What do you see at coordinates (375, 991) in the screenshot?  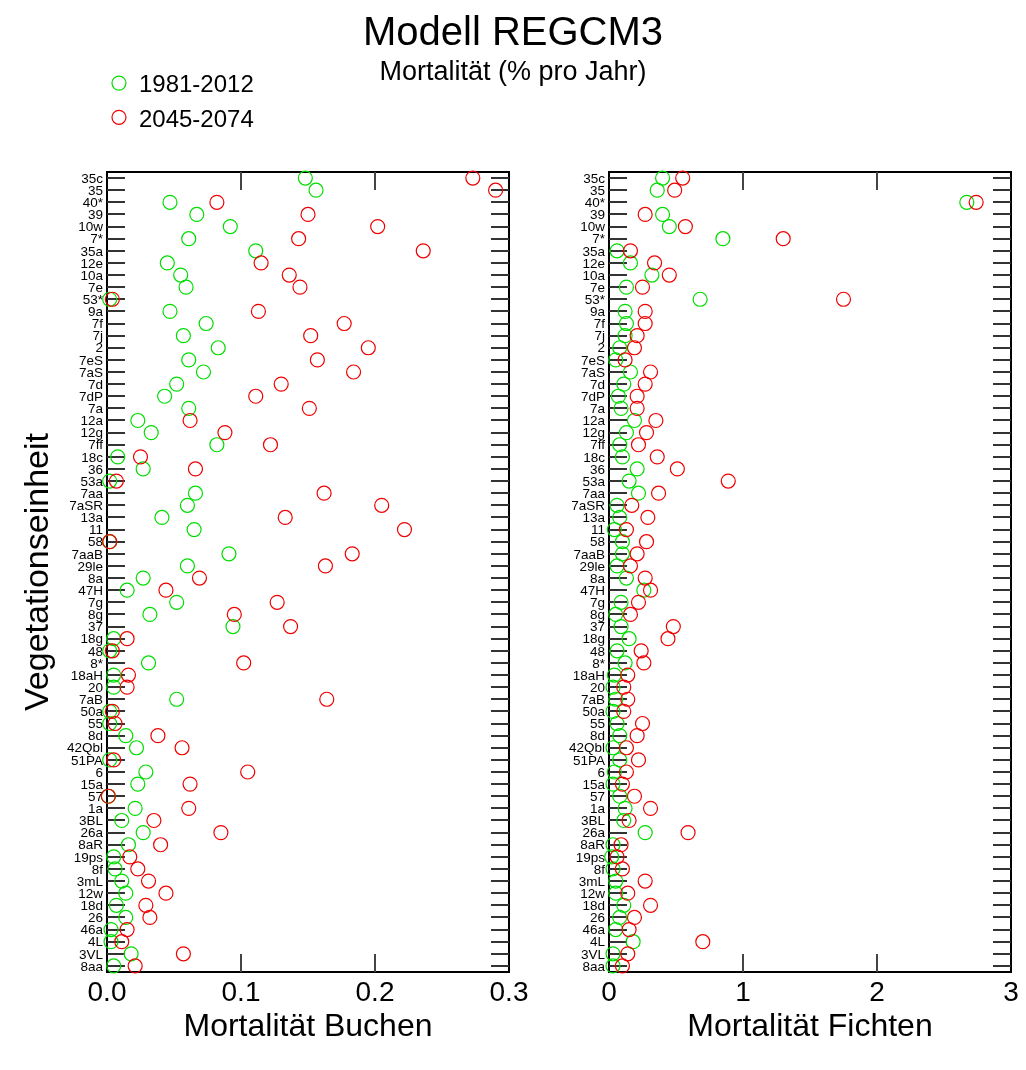 I see `x-tick-label: 0.2` at bounding box center [375, 991].